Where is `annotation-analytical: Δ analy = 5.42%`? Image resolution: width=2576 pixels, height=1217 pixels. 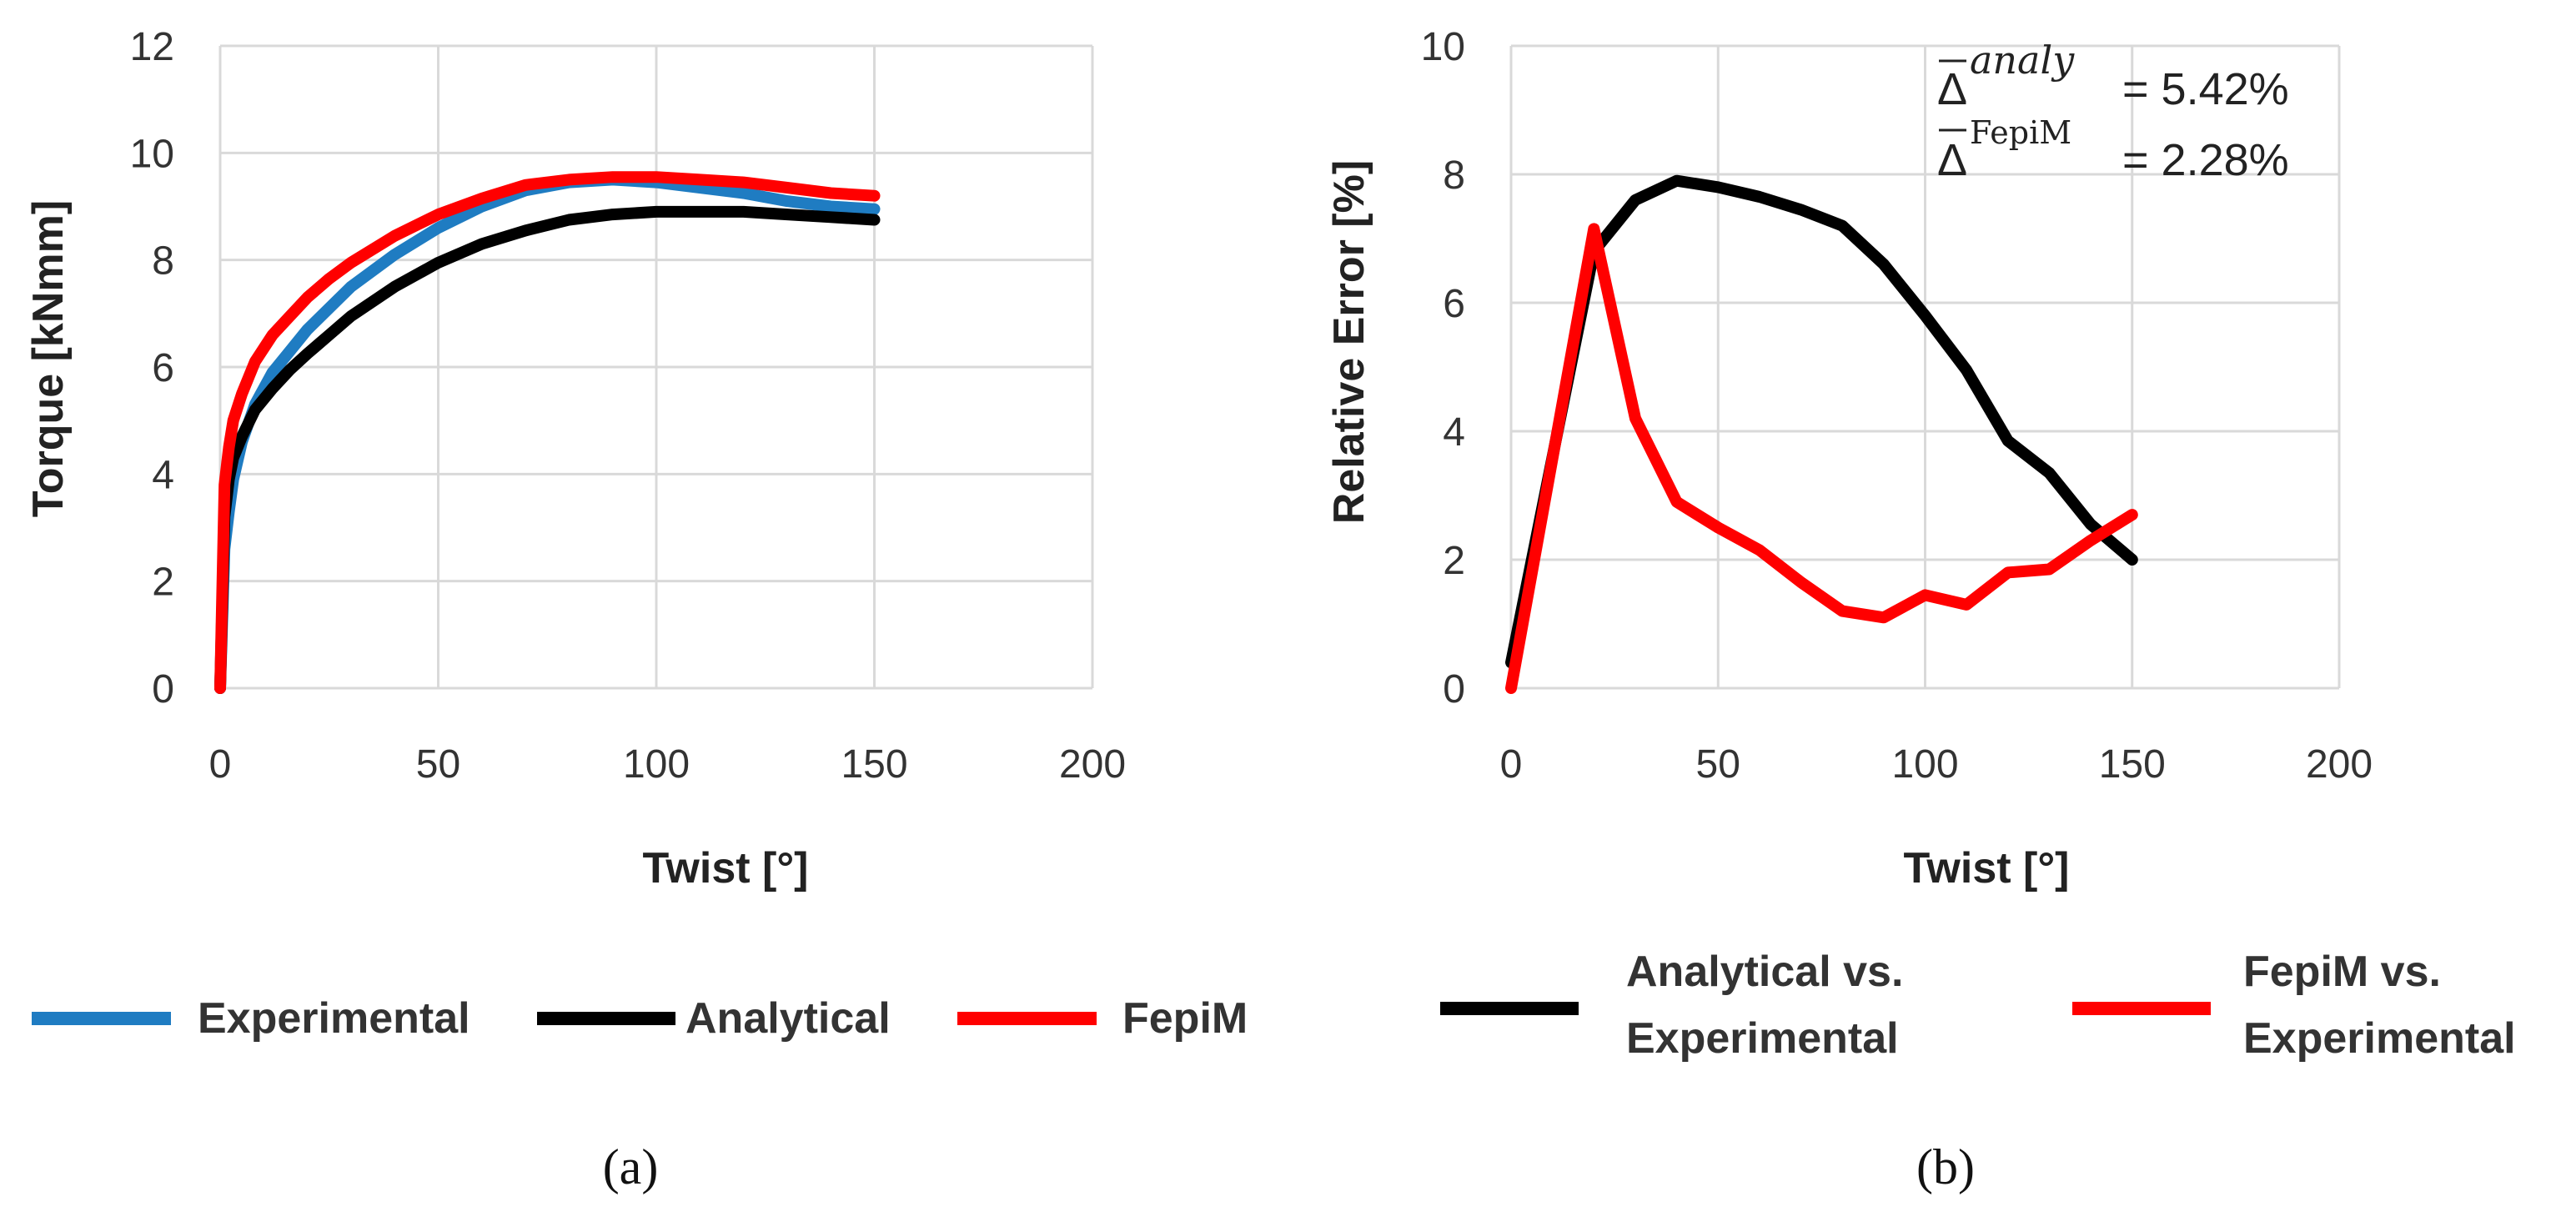
annotation-analytical: Δ analy = 5.42% is located at coordinates (2113, 76).